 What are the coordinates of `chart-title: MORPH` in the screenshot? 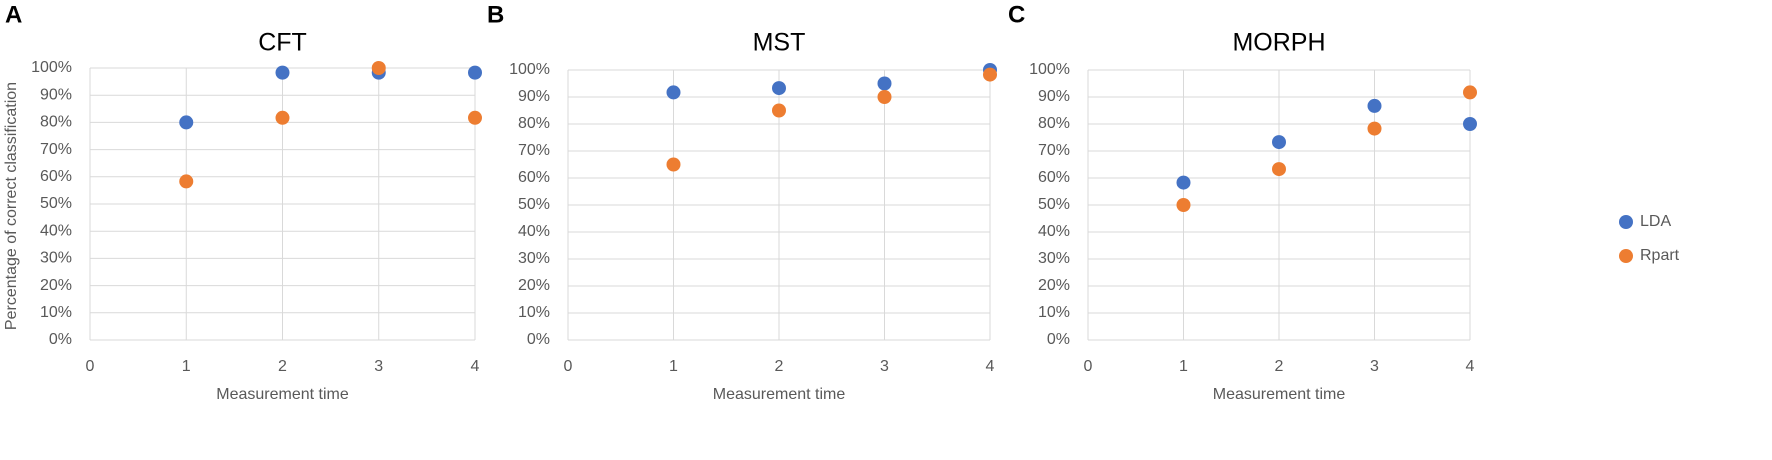 It's located at (1278, 43).